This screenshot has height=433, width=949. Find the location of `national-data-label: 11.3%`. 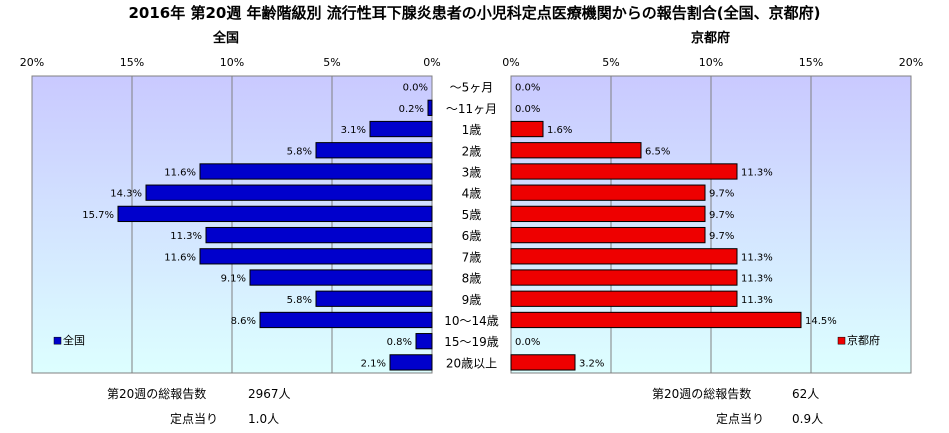

national-data-label: 11.3% is located at coordinates (186, 236).